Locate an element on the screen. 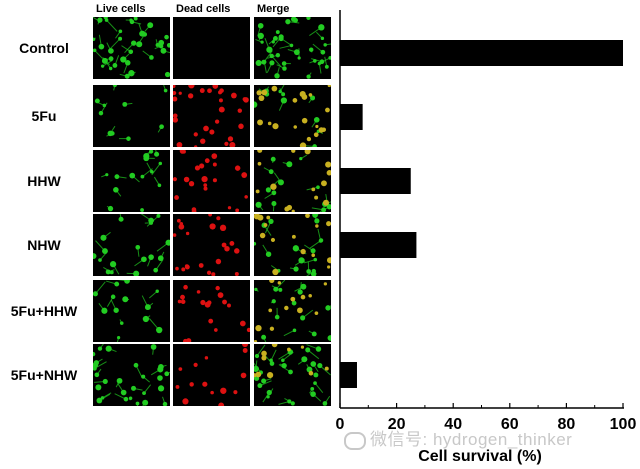 This screenshot has height=469, width=640. x-tick-label: 60 is located at coordinates (510, 424).